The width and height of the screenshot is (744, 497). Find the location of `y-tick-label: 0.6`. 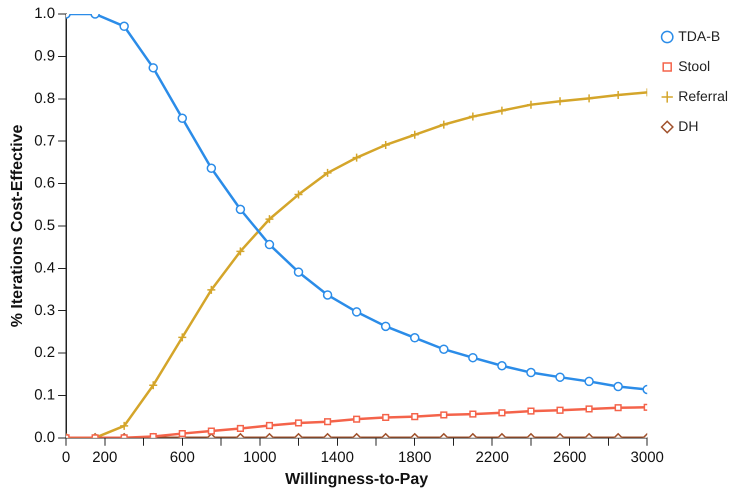

y-tick-label: 0.6 is located at coordinates (45, 183).